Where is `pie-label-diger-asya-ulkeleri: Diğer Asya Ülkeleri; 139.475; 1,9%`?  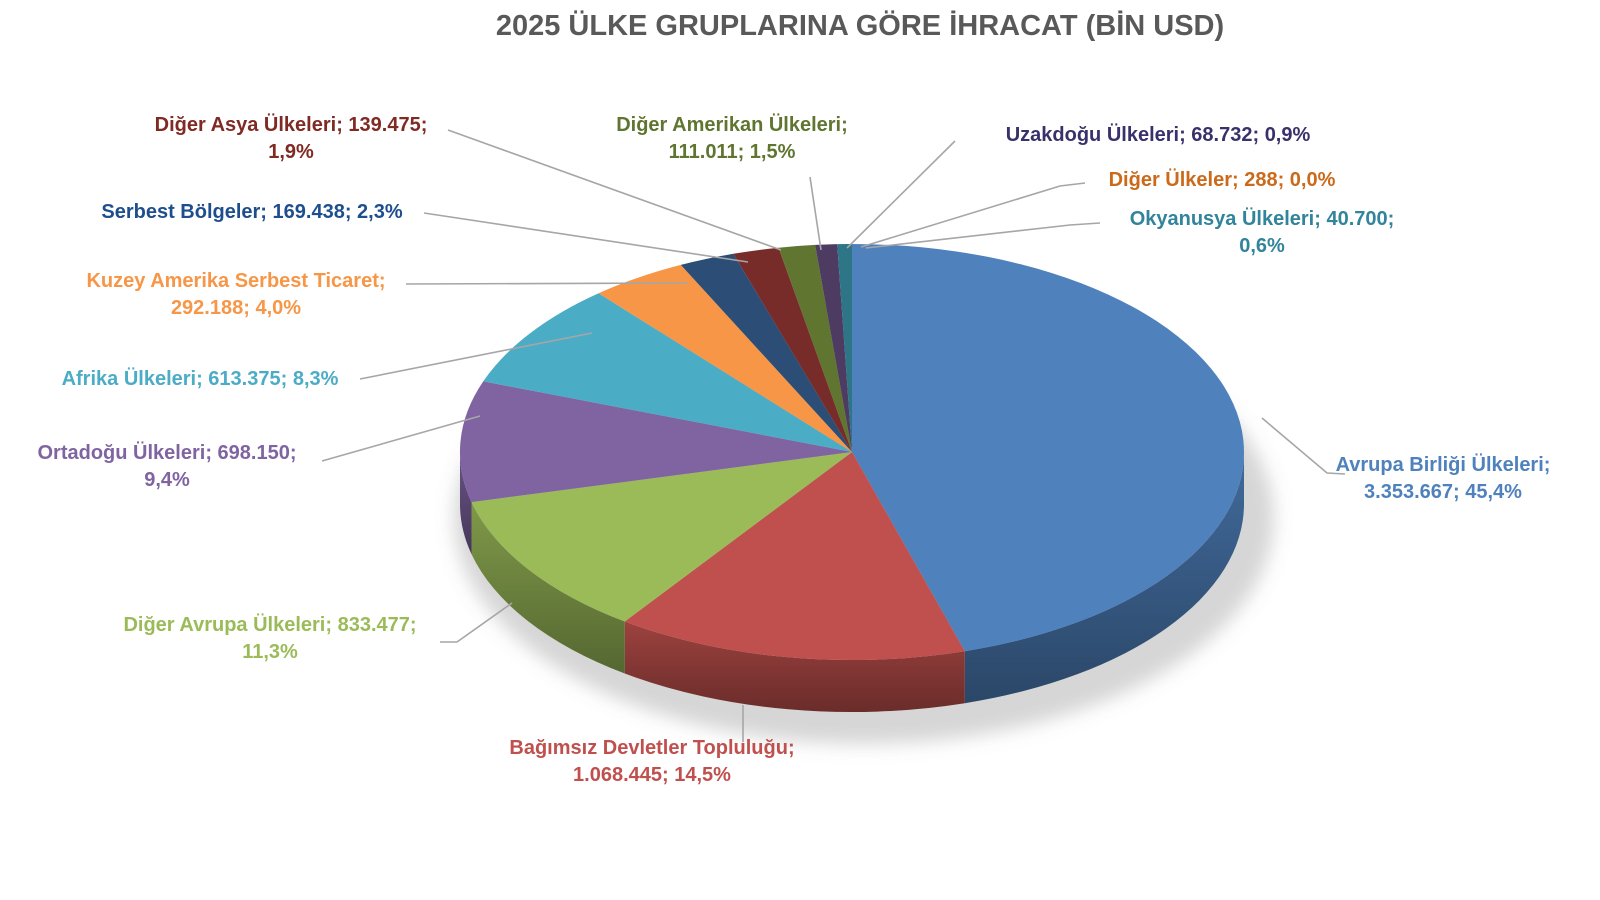 pie-label-diger-asya-ulkeleri: Diğer Asya Ülkeleri; 139.475; 1,9% is located at coordinates (291, 139).